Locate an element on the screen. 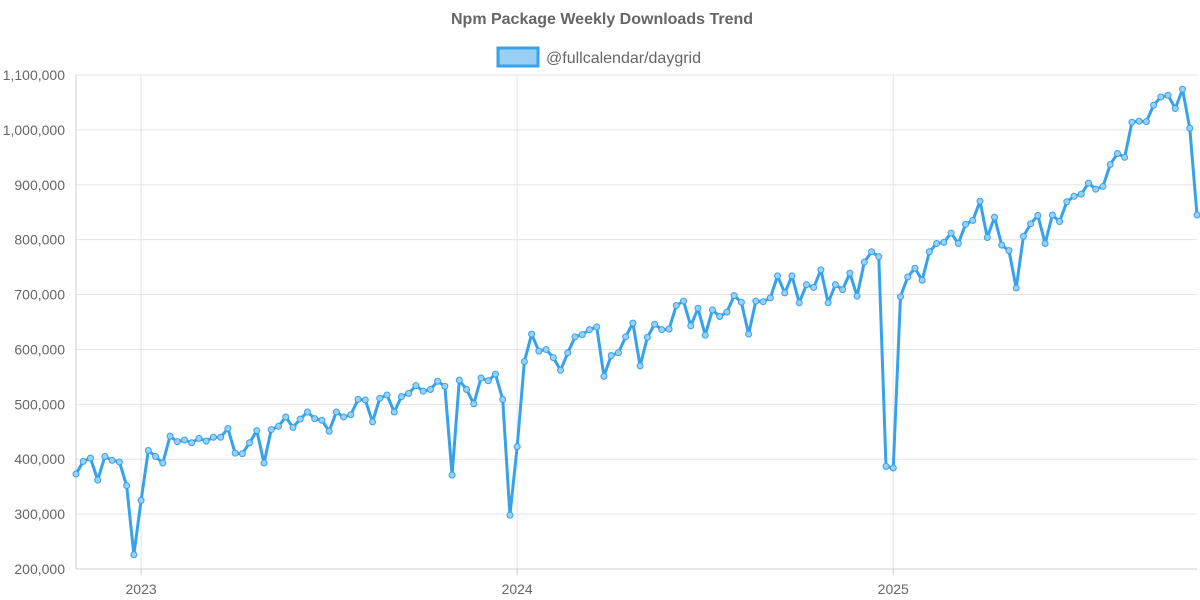  legend: @fullcalendar/daygrid is located at coordinates (598, 57).